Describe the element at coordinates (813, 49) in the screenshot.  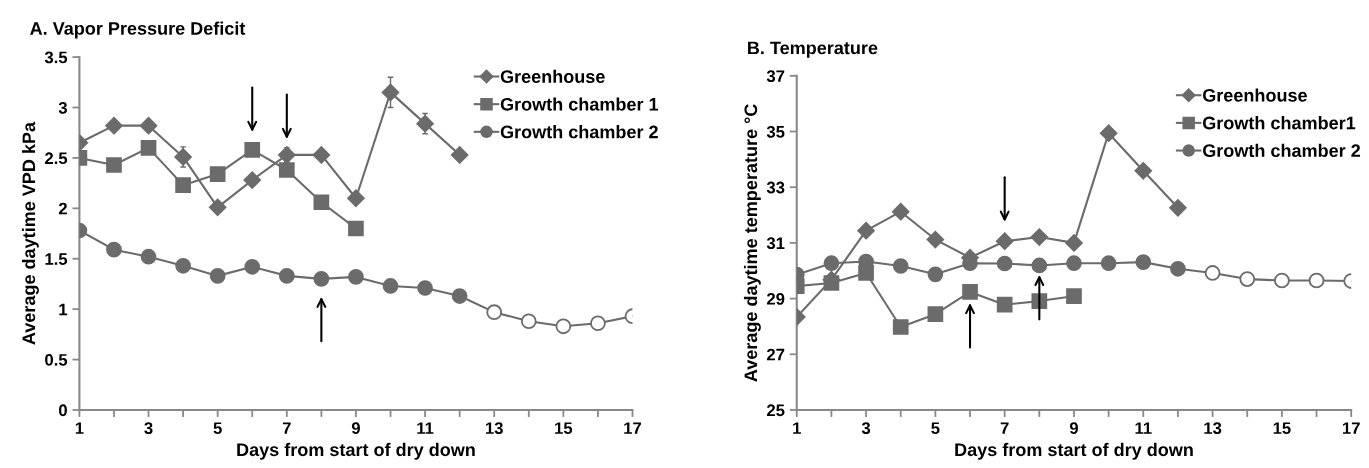
I see `chart-title: B. Temperature` at that location.